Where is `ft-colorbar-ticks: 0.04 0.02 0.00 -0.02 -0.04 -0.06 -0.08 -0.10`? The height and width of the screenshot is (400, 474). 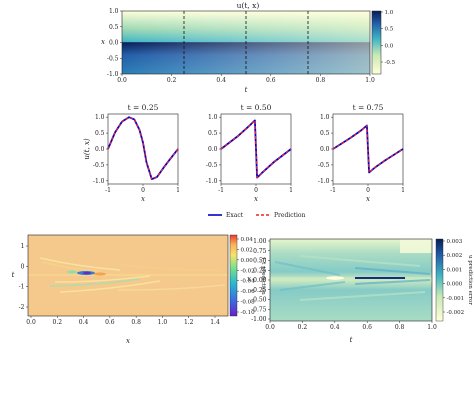 ft-colorbar-ticks: 0.04 0.02 0.00 -0.02 -0.04 -0.06 -0.08 -0.10 is located at coordinates (246, 276).